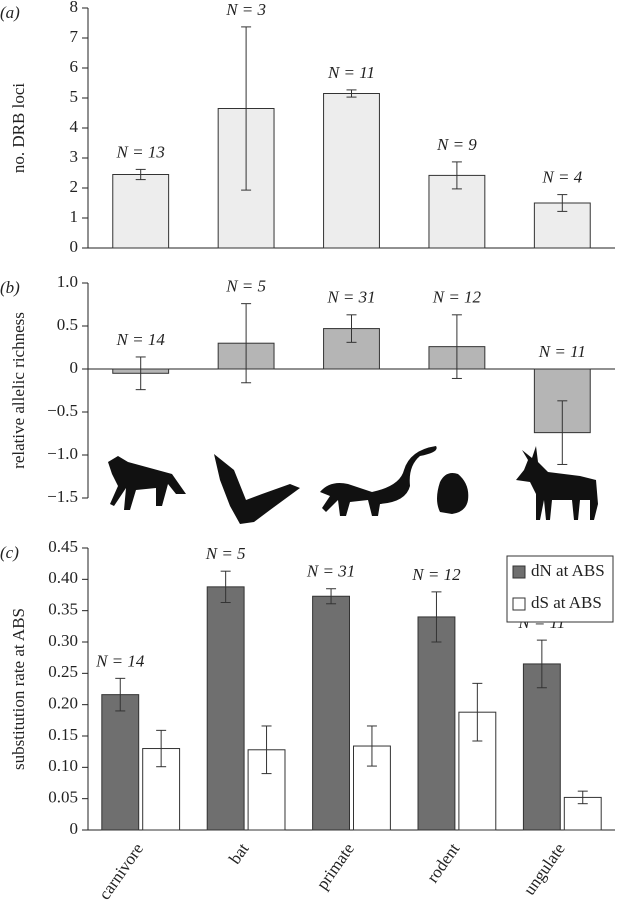 The height and width of the screenshot is (915, 627). Describe the element at coordinates (557, 483) in the screenshot. I see `ungulate-silhouette` at that location.